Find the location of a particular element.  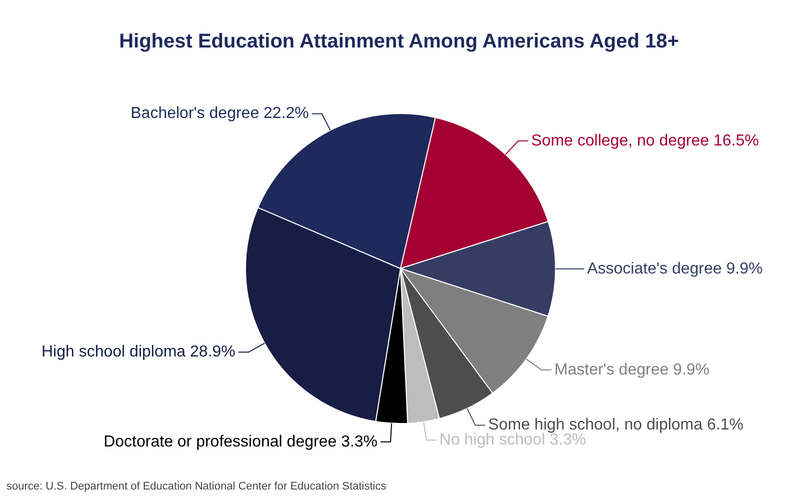

slice-label: Master's degree 9.9% is located at coordinates (632, 369).